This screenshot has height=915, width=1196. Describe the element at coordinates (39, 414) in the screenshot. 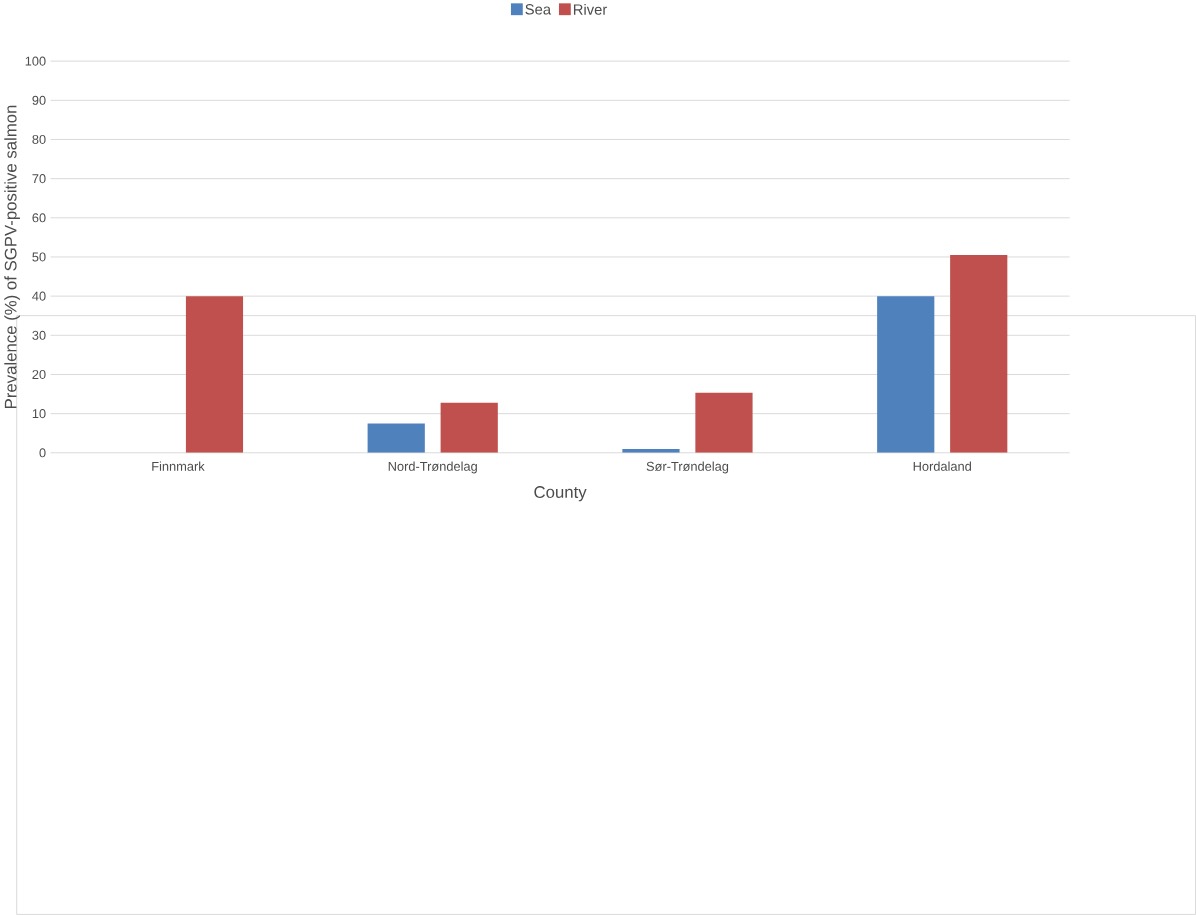

I see `y-tick-label: 10` at that location.